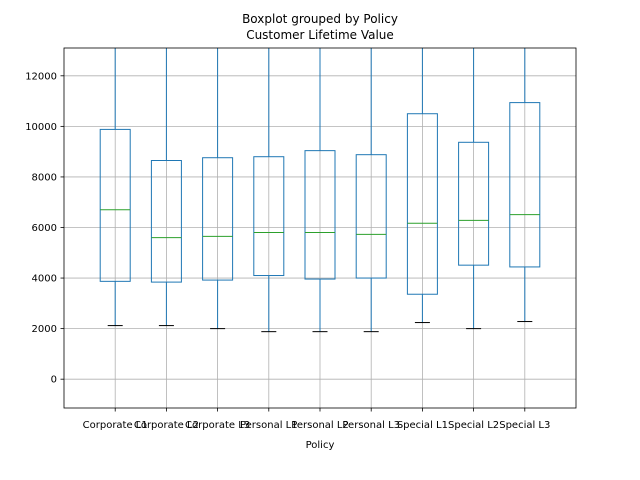  What do you see at coordinates (41, 127) in the screenshot?
I see `y-tick-label: 10000` at bounding box center [41, 127].